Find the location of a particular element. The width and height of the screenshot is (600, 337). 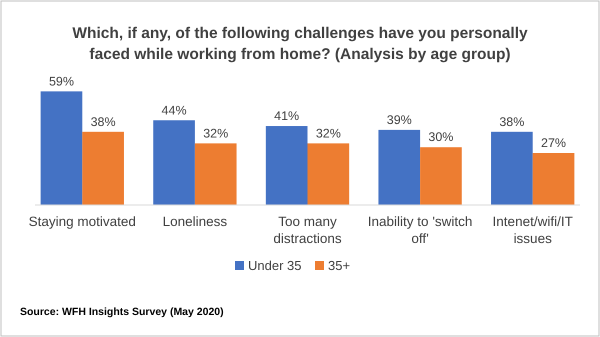

x-tick-label: Intenet/wifi/IT issues is located at coordinates (532, 230).